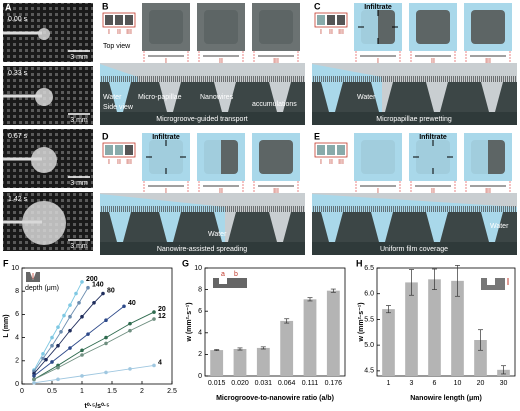  I want to click on x-tick-label: 0.031, so click(264, 383).